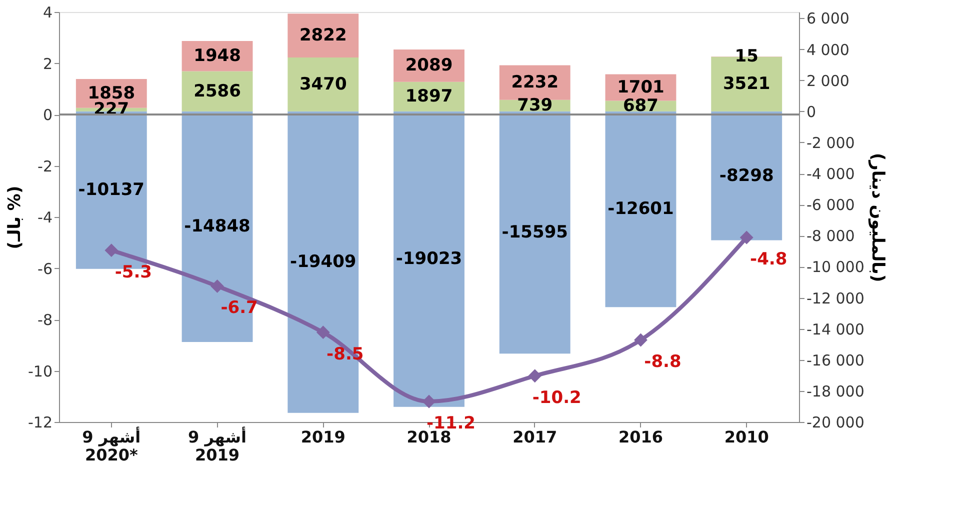 The image size is (970, 523). I want to click on y-tick-label: 0, so click(47, 115).